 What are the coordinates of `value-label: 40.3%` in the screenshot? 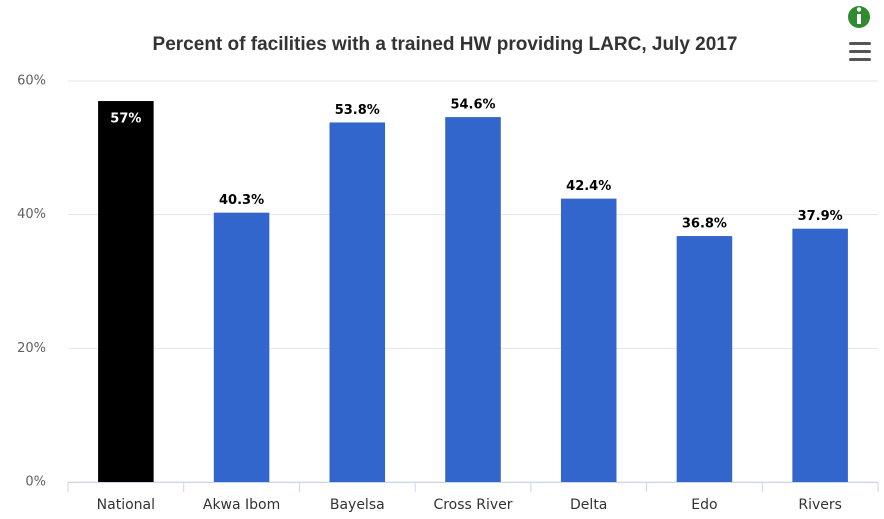 It's located at (241, 200).